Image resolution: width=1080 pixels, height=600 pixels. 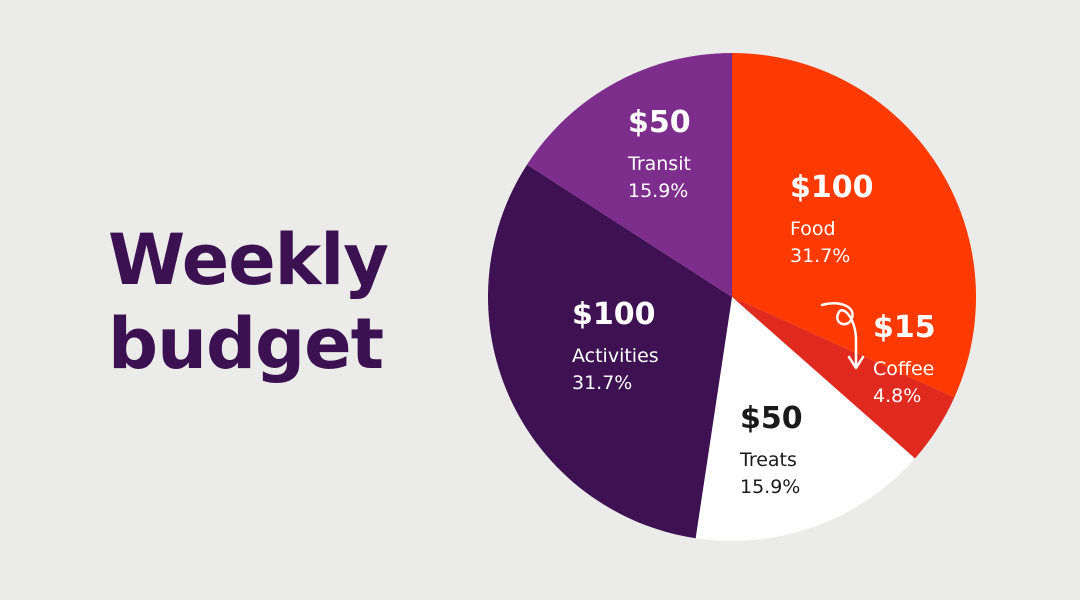 I want to click on slice-amount-transit: $50, so click(x=659, y=122).